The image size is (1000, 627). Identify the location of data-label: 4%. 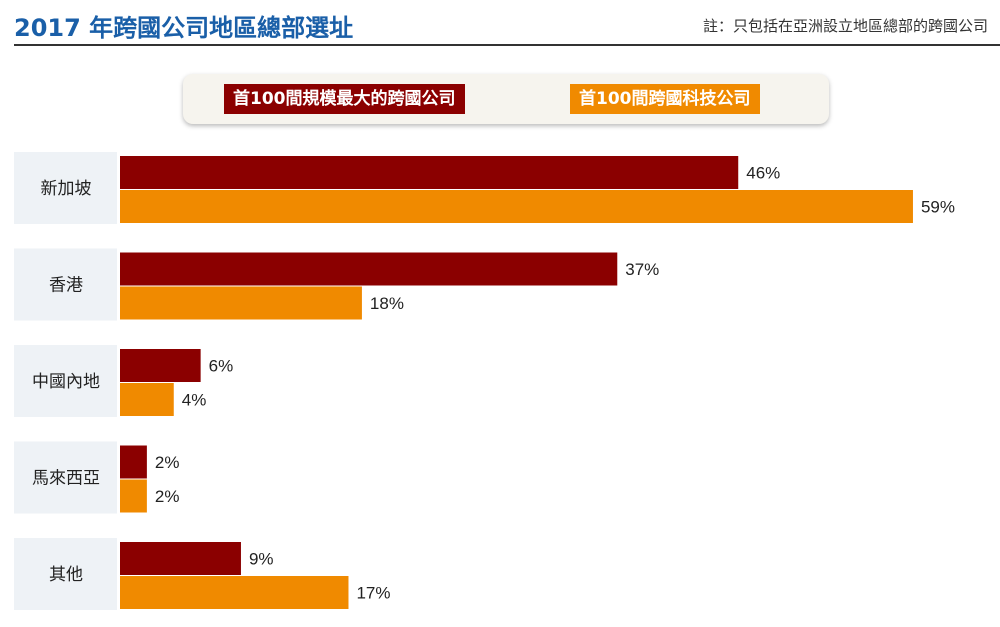
(194, 400).